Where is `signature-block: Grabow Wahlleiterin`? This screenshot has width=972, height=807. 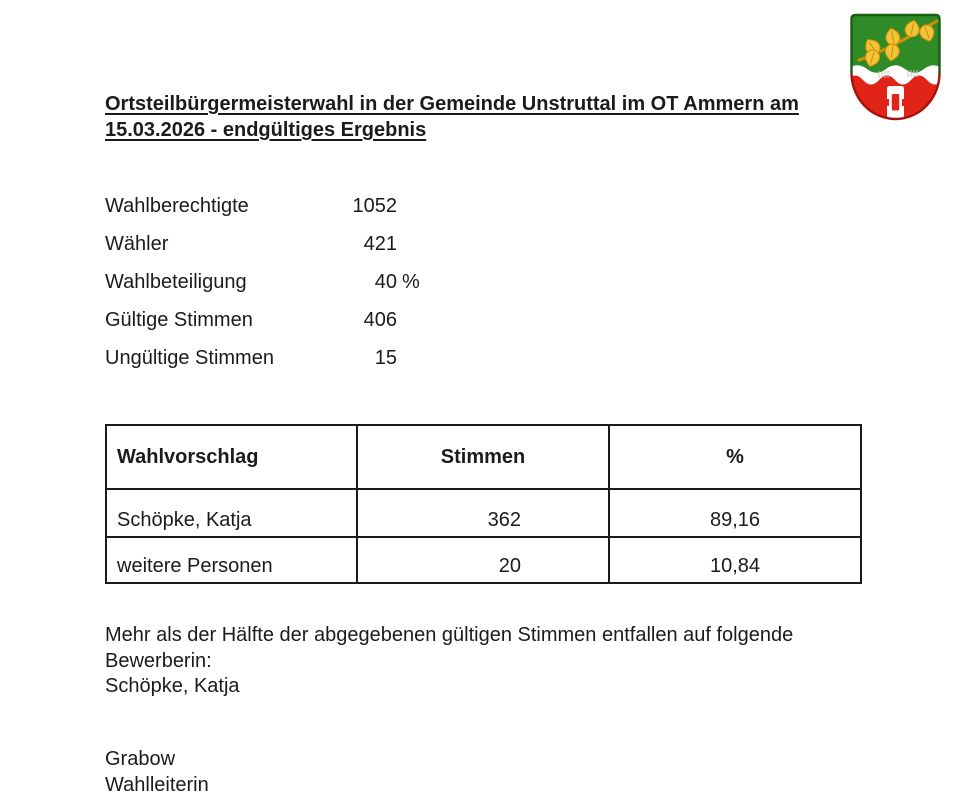 signature-block: Grabow Wahlleiterin is located at coordinates (305, 772).